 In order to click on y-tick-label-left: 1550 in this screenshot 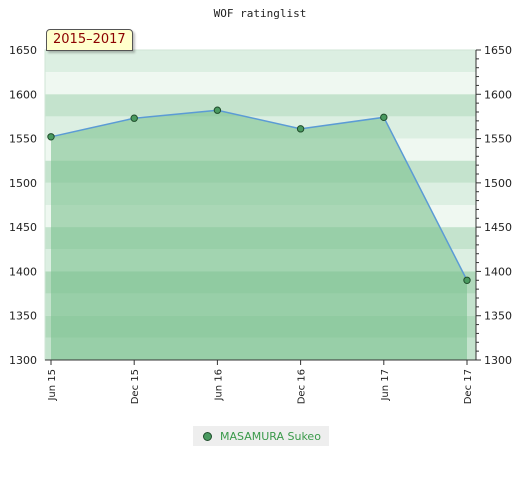, I will do `click(23, 139)`.